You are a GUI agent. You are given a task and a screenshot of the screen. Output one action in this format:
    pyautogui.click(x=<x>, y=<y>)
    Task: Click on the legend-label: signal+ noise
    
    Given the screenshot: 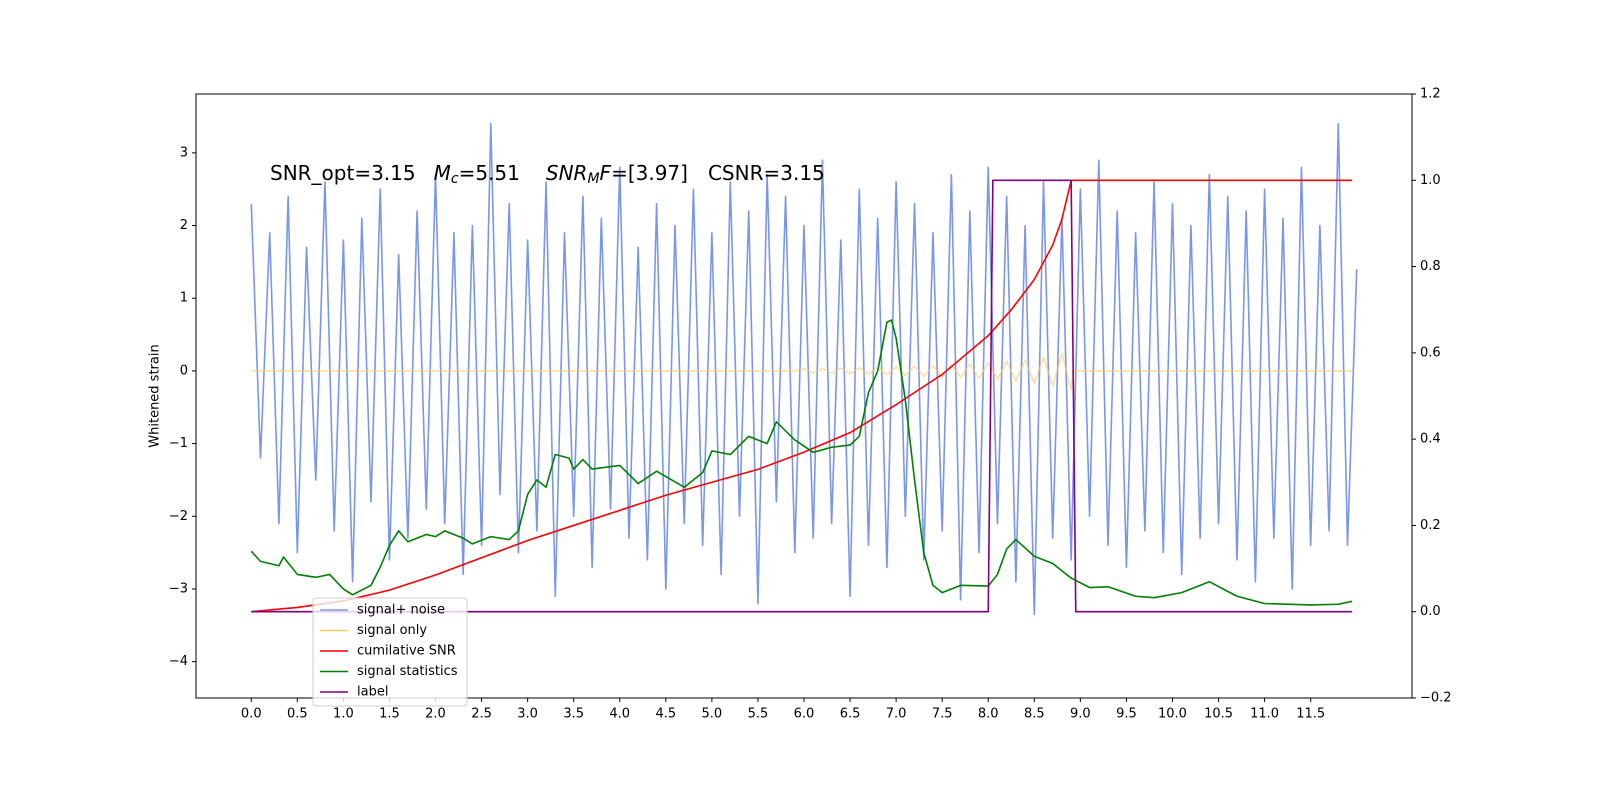 What is the action you would take?
    pyautogui.click(x=401, y=610)
    